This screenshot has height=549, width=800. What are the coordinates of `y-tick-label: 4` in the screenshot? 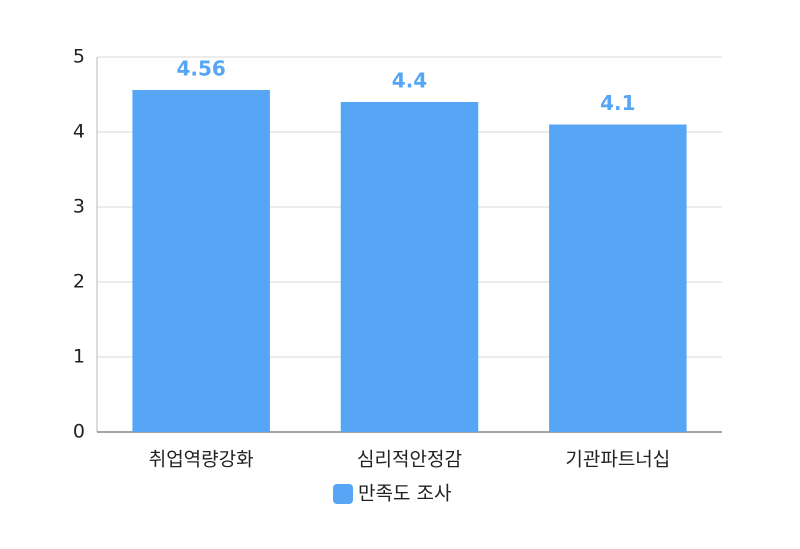 It's located at (79, 132).